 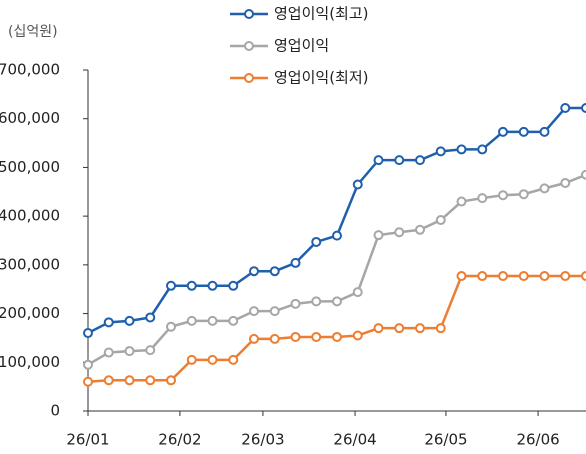 I want to click on y-tick-label: 700,000, so click(x=30, y=70).